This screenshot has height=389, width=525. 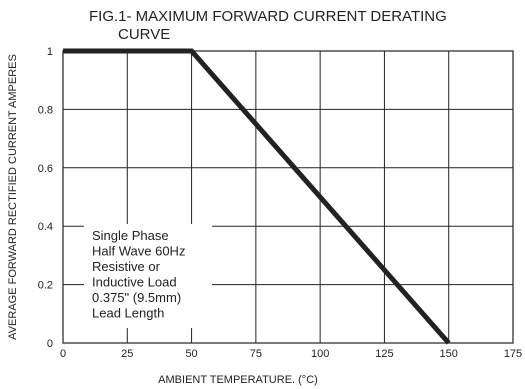 I want to click on note-line: Lead Length, so click(x=128, y=313).